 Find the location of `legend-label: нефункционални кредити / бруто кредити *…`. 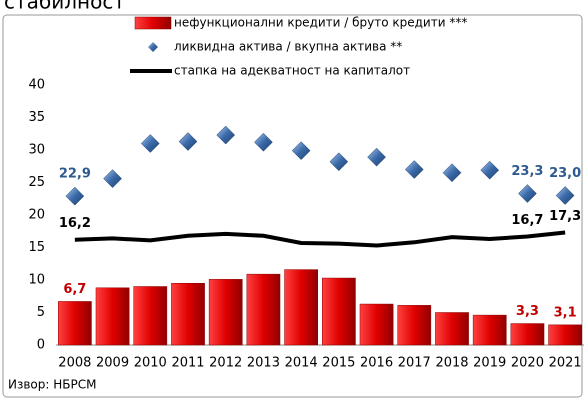

legend-label: нефункционални кредити / бруто кредити *… is located at coordinates (320, 23).